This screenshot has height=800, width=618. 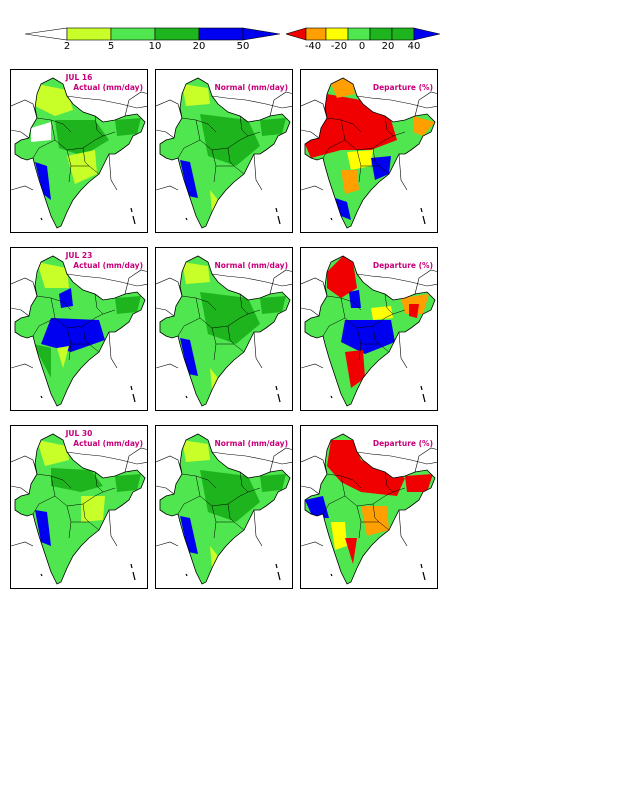 What do you see at coordinates (79, 77) in the screenshot?
I see `panel-date: JUL 16` at bounding box center [79, 77].